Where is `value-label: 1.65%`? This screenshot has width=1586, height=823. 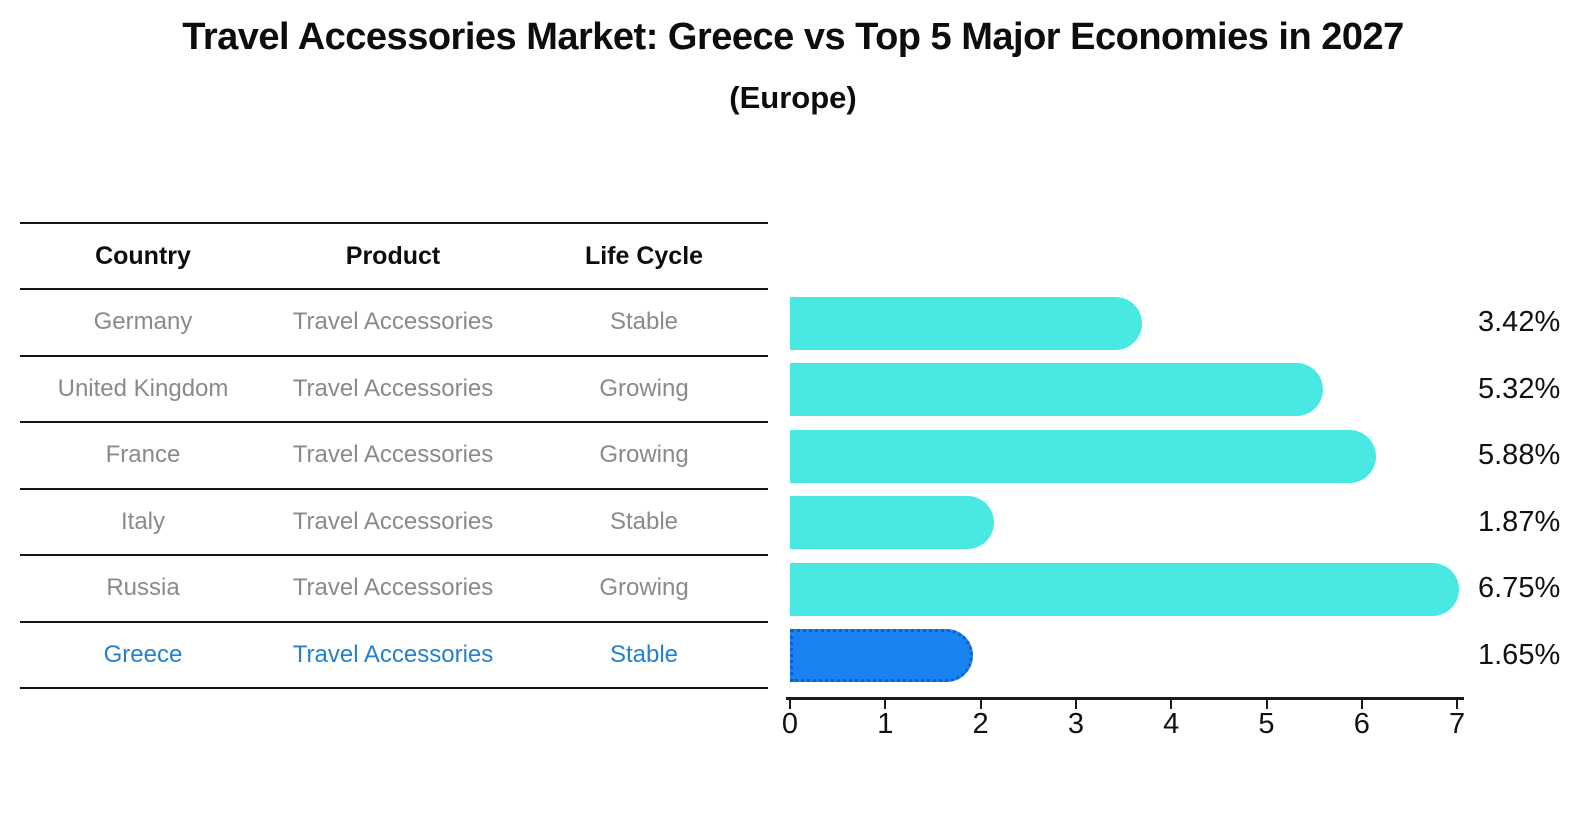 value-label: 1.65% is located at coordinates (1519, 654).